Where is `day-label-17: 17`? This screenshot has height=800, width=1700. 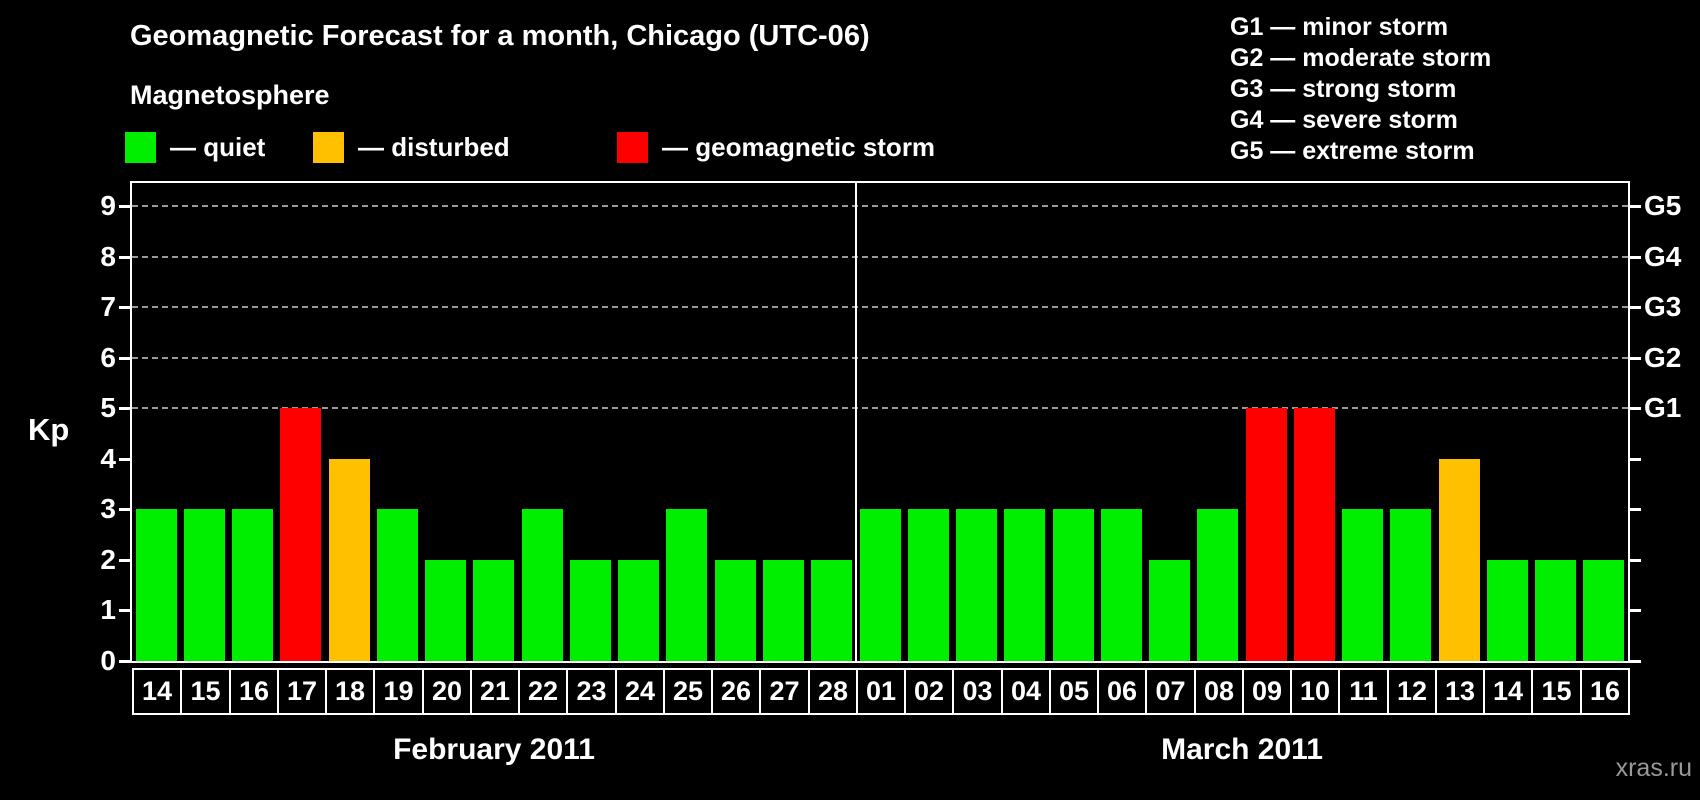 day-label-17: 17 is located at coordinates (302, 691).